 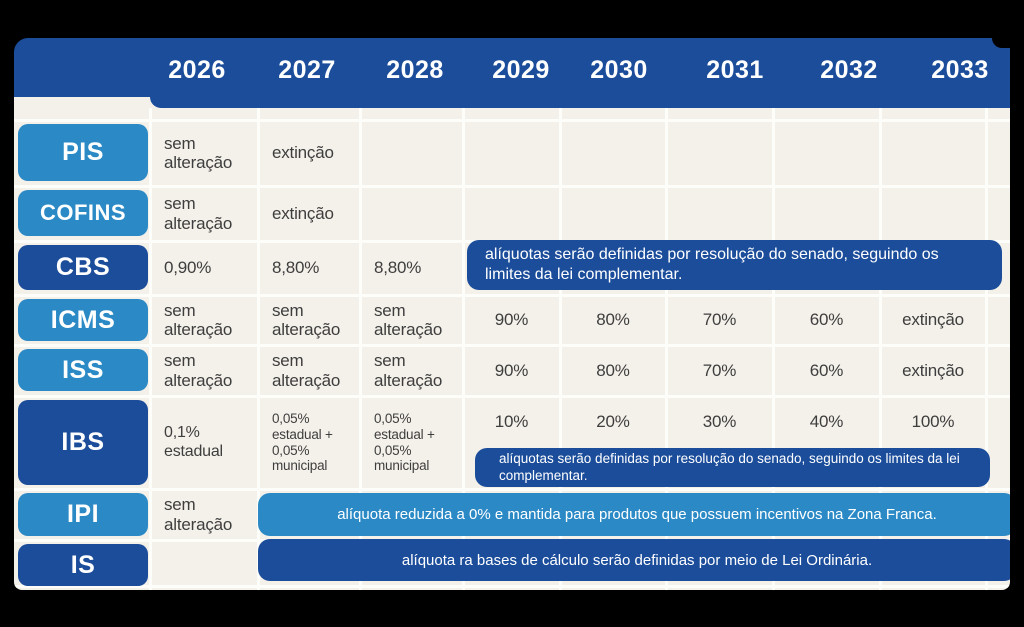 I want to click on row-label-cofins: COFINS, so click(x=83, y=213).